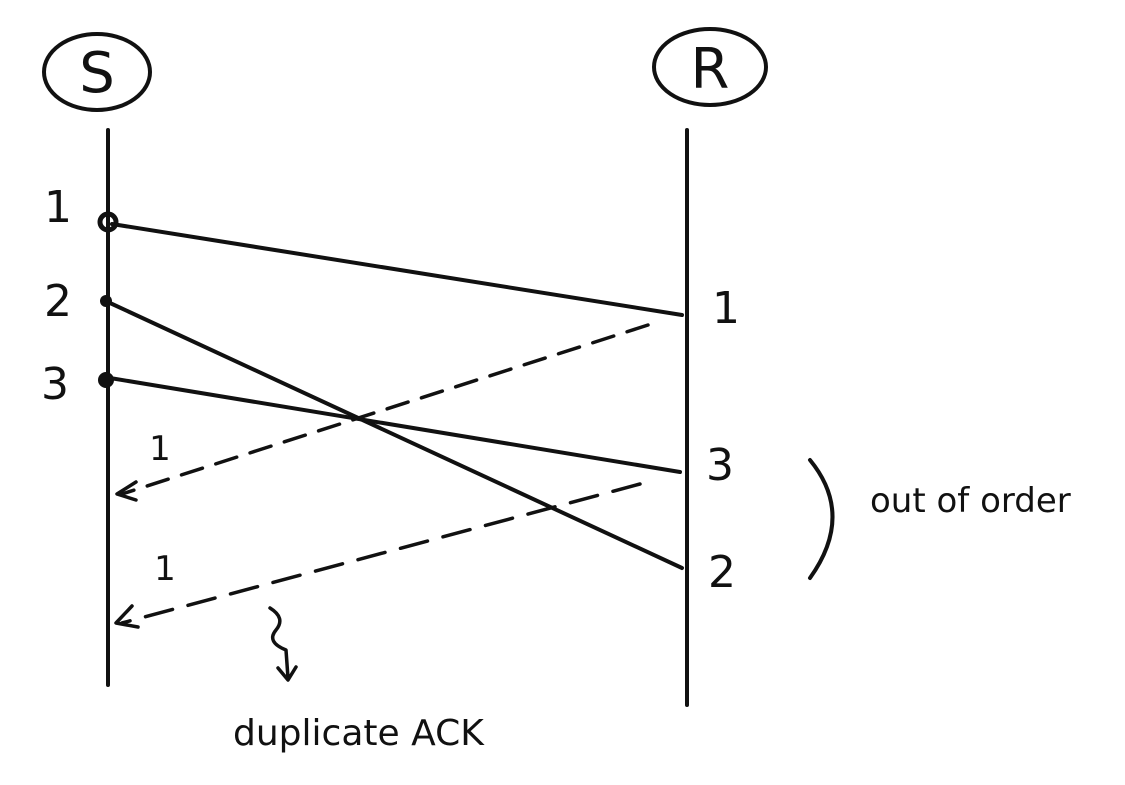 The height and width of the screenshot is (785, 1125). Describe the element at coordinates (722, 572) in the screenshot. I see `receive-label-2: 2` at that location.